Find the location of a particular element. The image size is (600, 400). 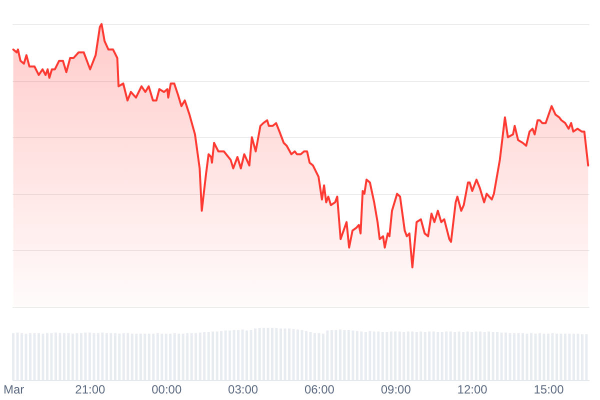

x-tick-label: 09:00 is located at coordinates (396, 389).